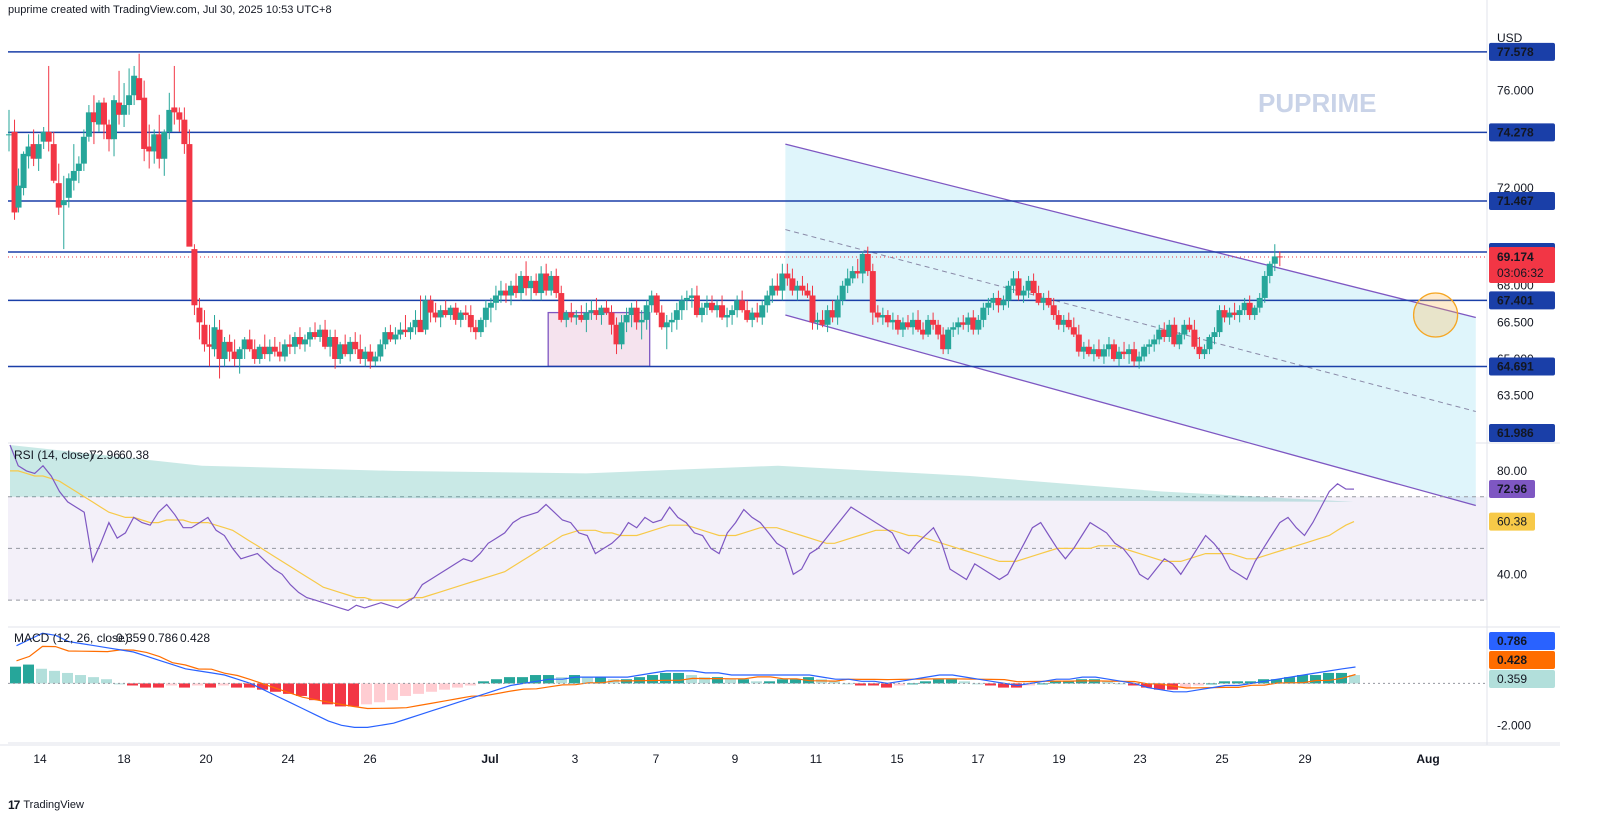  What do you see at coordinates (1130, 320) in the screenshot?
I see `channel-mid-line` at bounding box center [1130, 320].